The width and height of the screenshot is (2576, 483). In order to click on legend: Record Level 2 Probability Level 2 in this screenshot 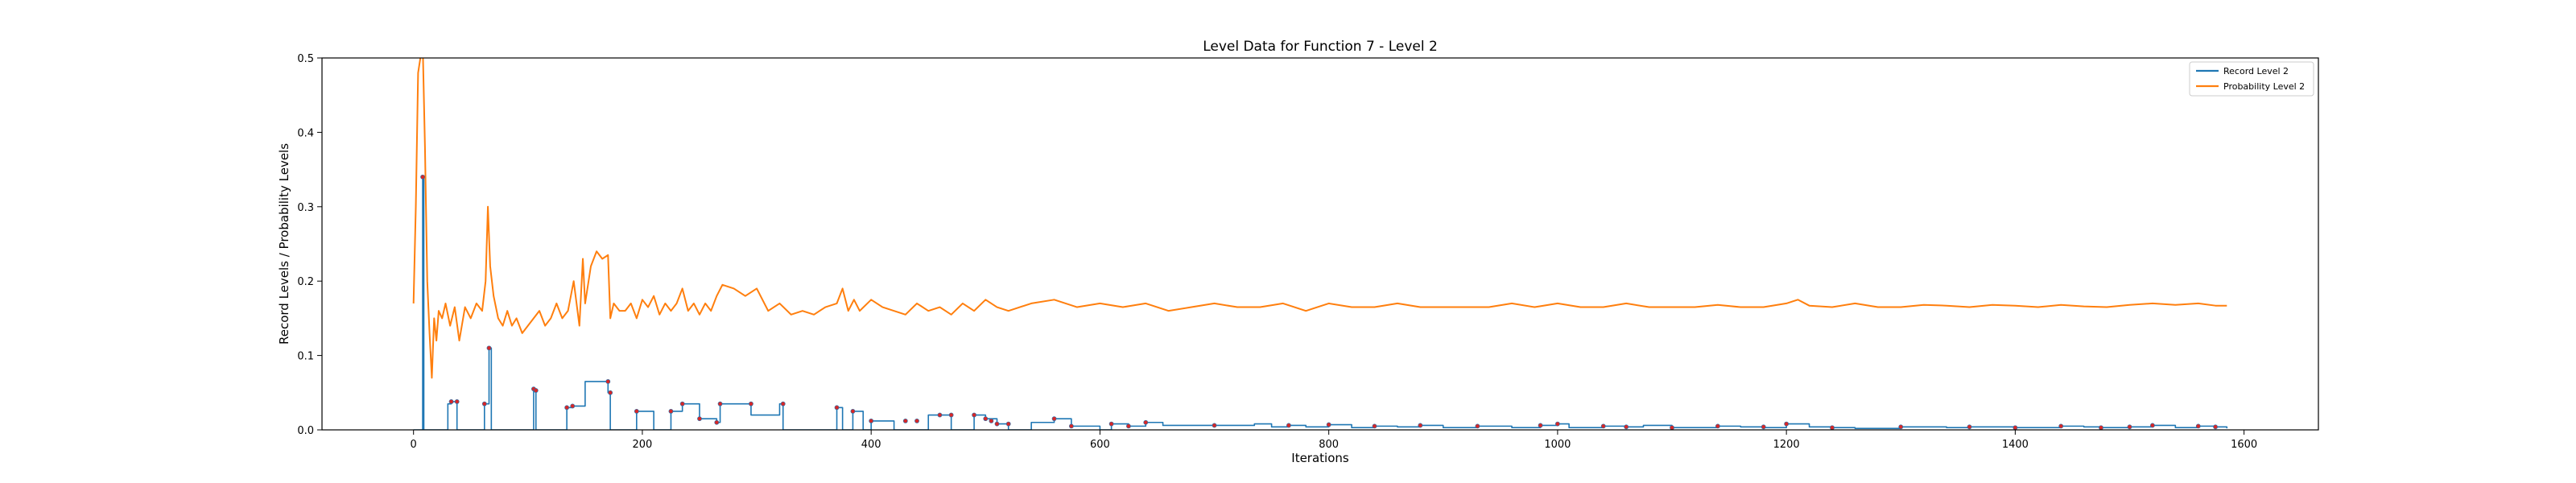, I will do `click(2251, 79)`.